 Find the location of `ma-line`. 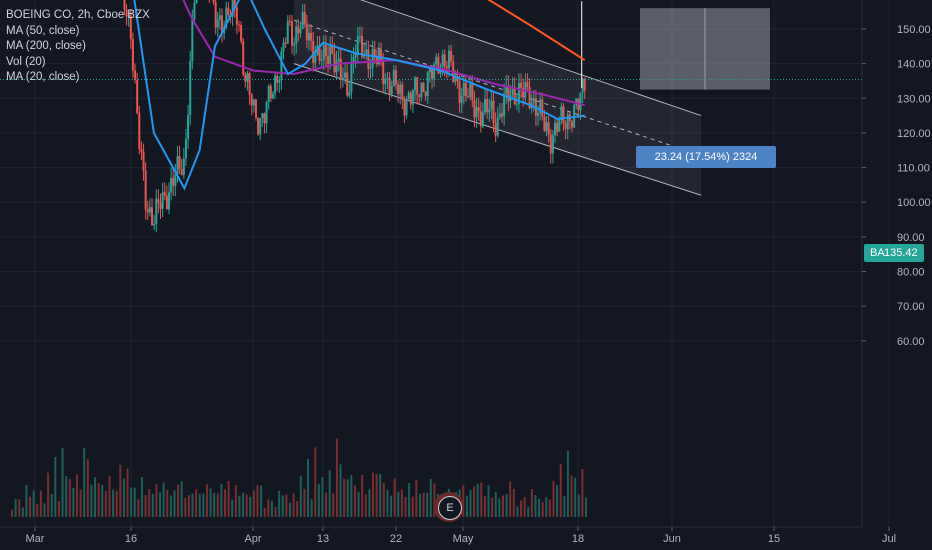

ma-line is located at coordinates (383, 53).